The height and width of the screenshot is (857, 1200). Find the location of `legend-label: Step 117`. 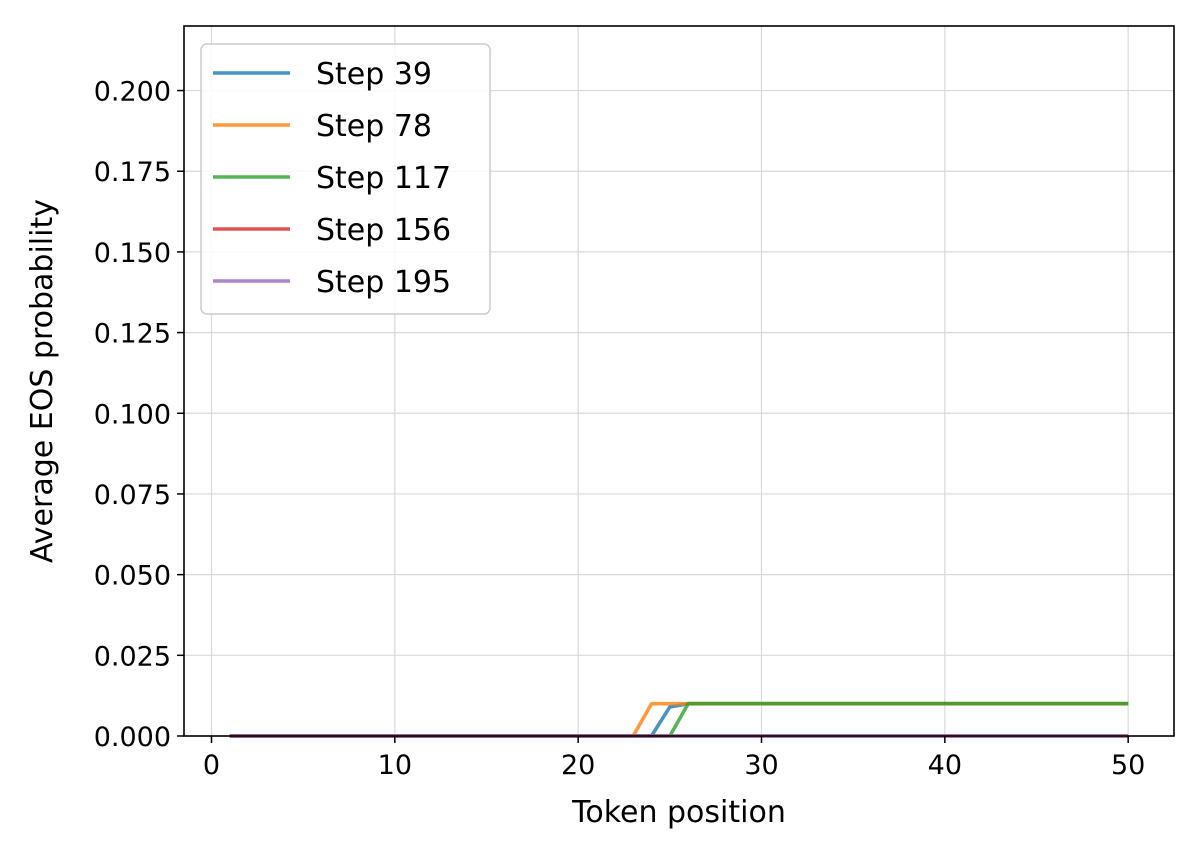

legend-label: Step 117 is located at coordinates (383, 178).